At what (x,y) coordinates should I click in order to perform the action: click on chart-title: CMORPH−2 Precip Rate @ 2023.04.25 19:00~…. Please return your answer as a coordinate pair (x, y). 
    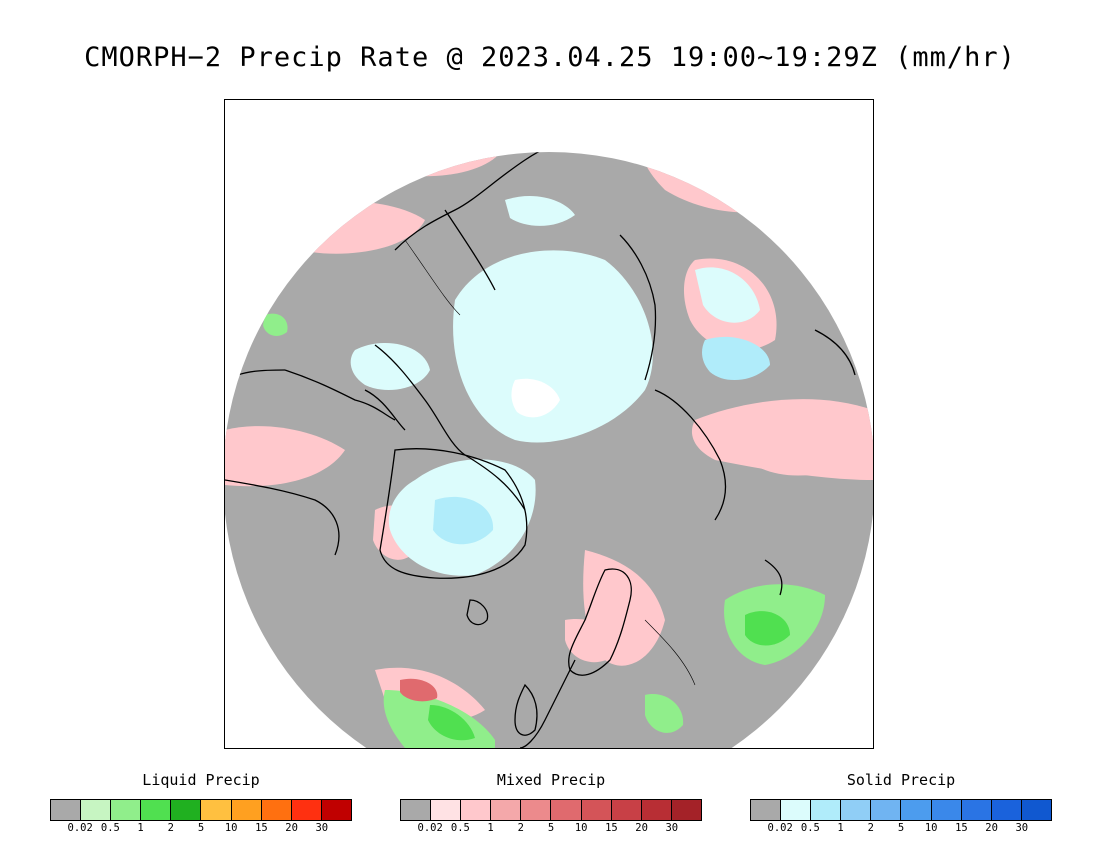
    Looking at the image, I should click on (550, 57).